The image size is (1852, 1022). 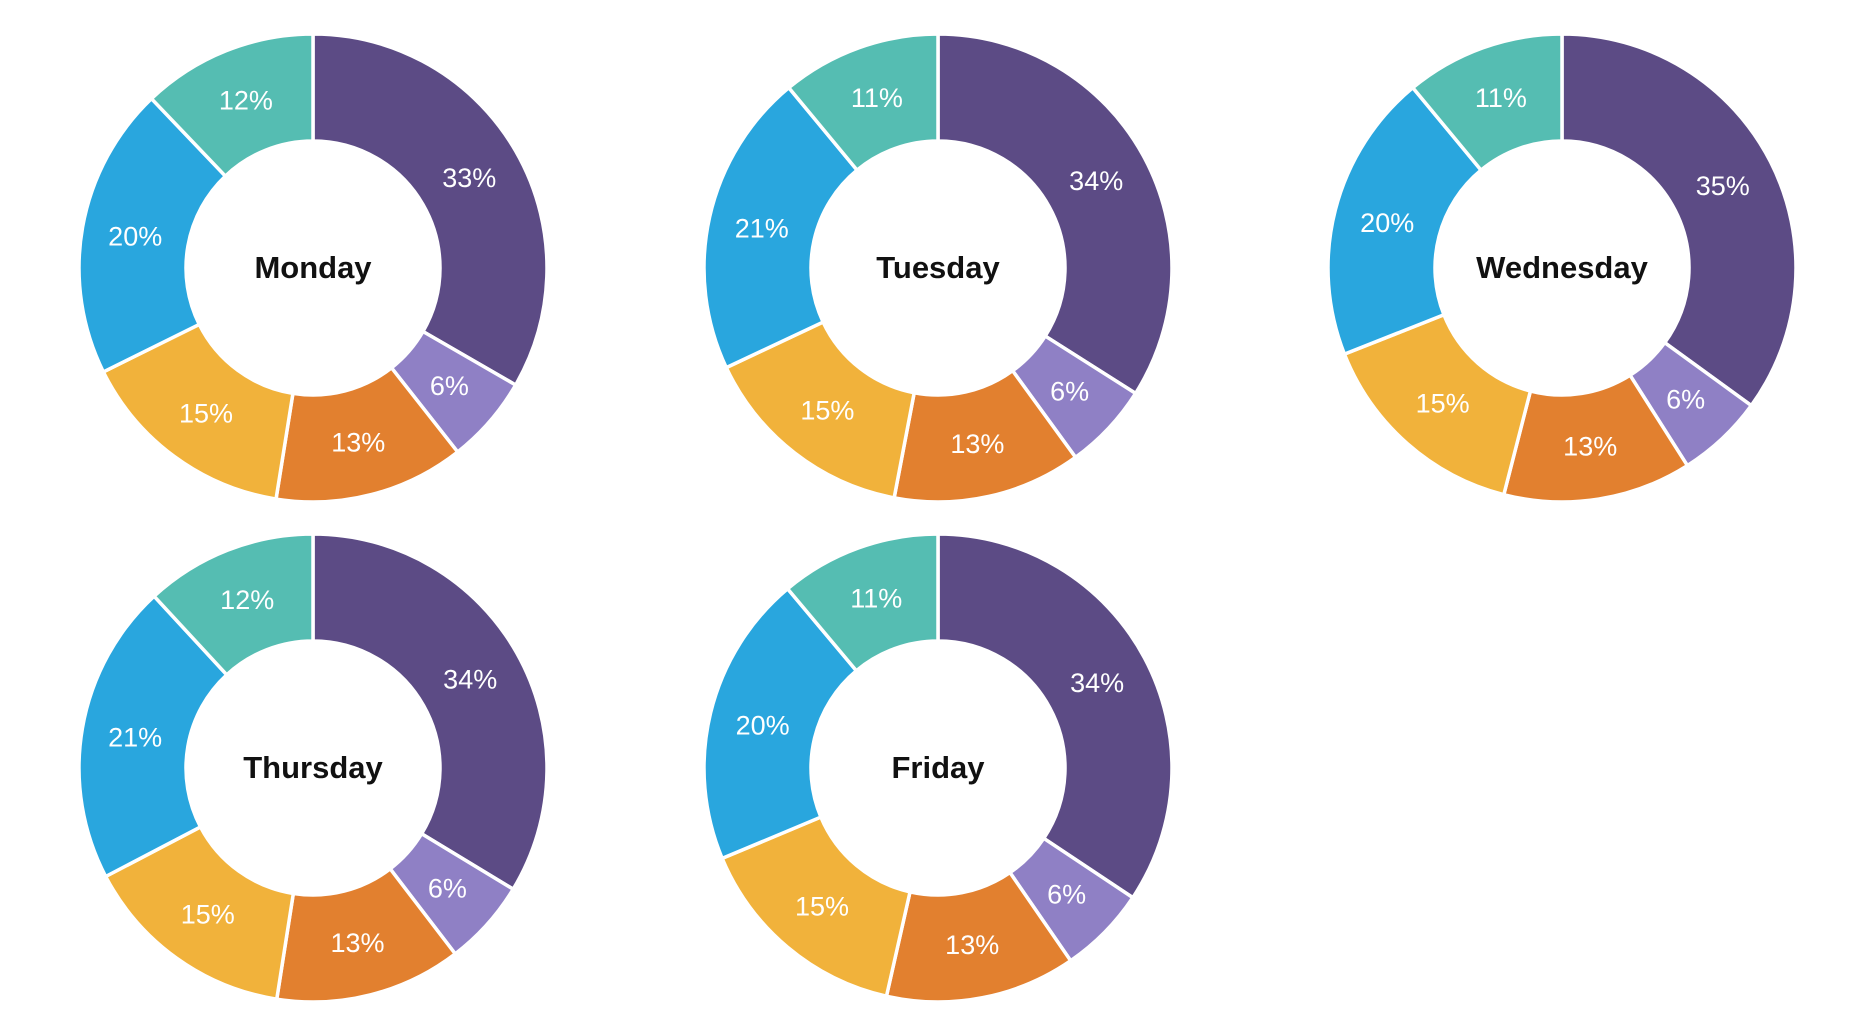 I want to click on donut-svg: 34% 6% 13% 15% 21% 11%, so click(x=938, y=268).